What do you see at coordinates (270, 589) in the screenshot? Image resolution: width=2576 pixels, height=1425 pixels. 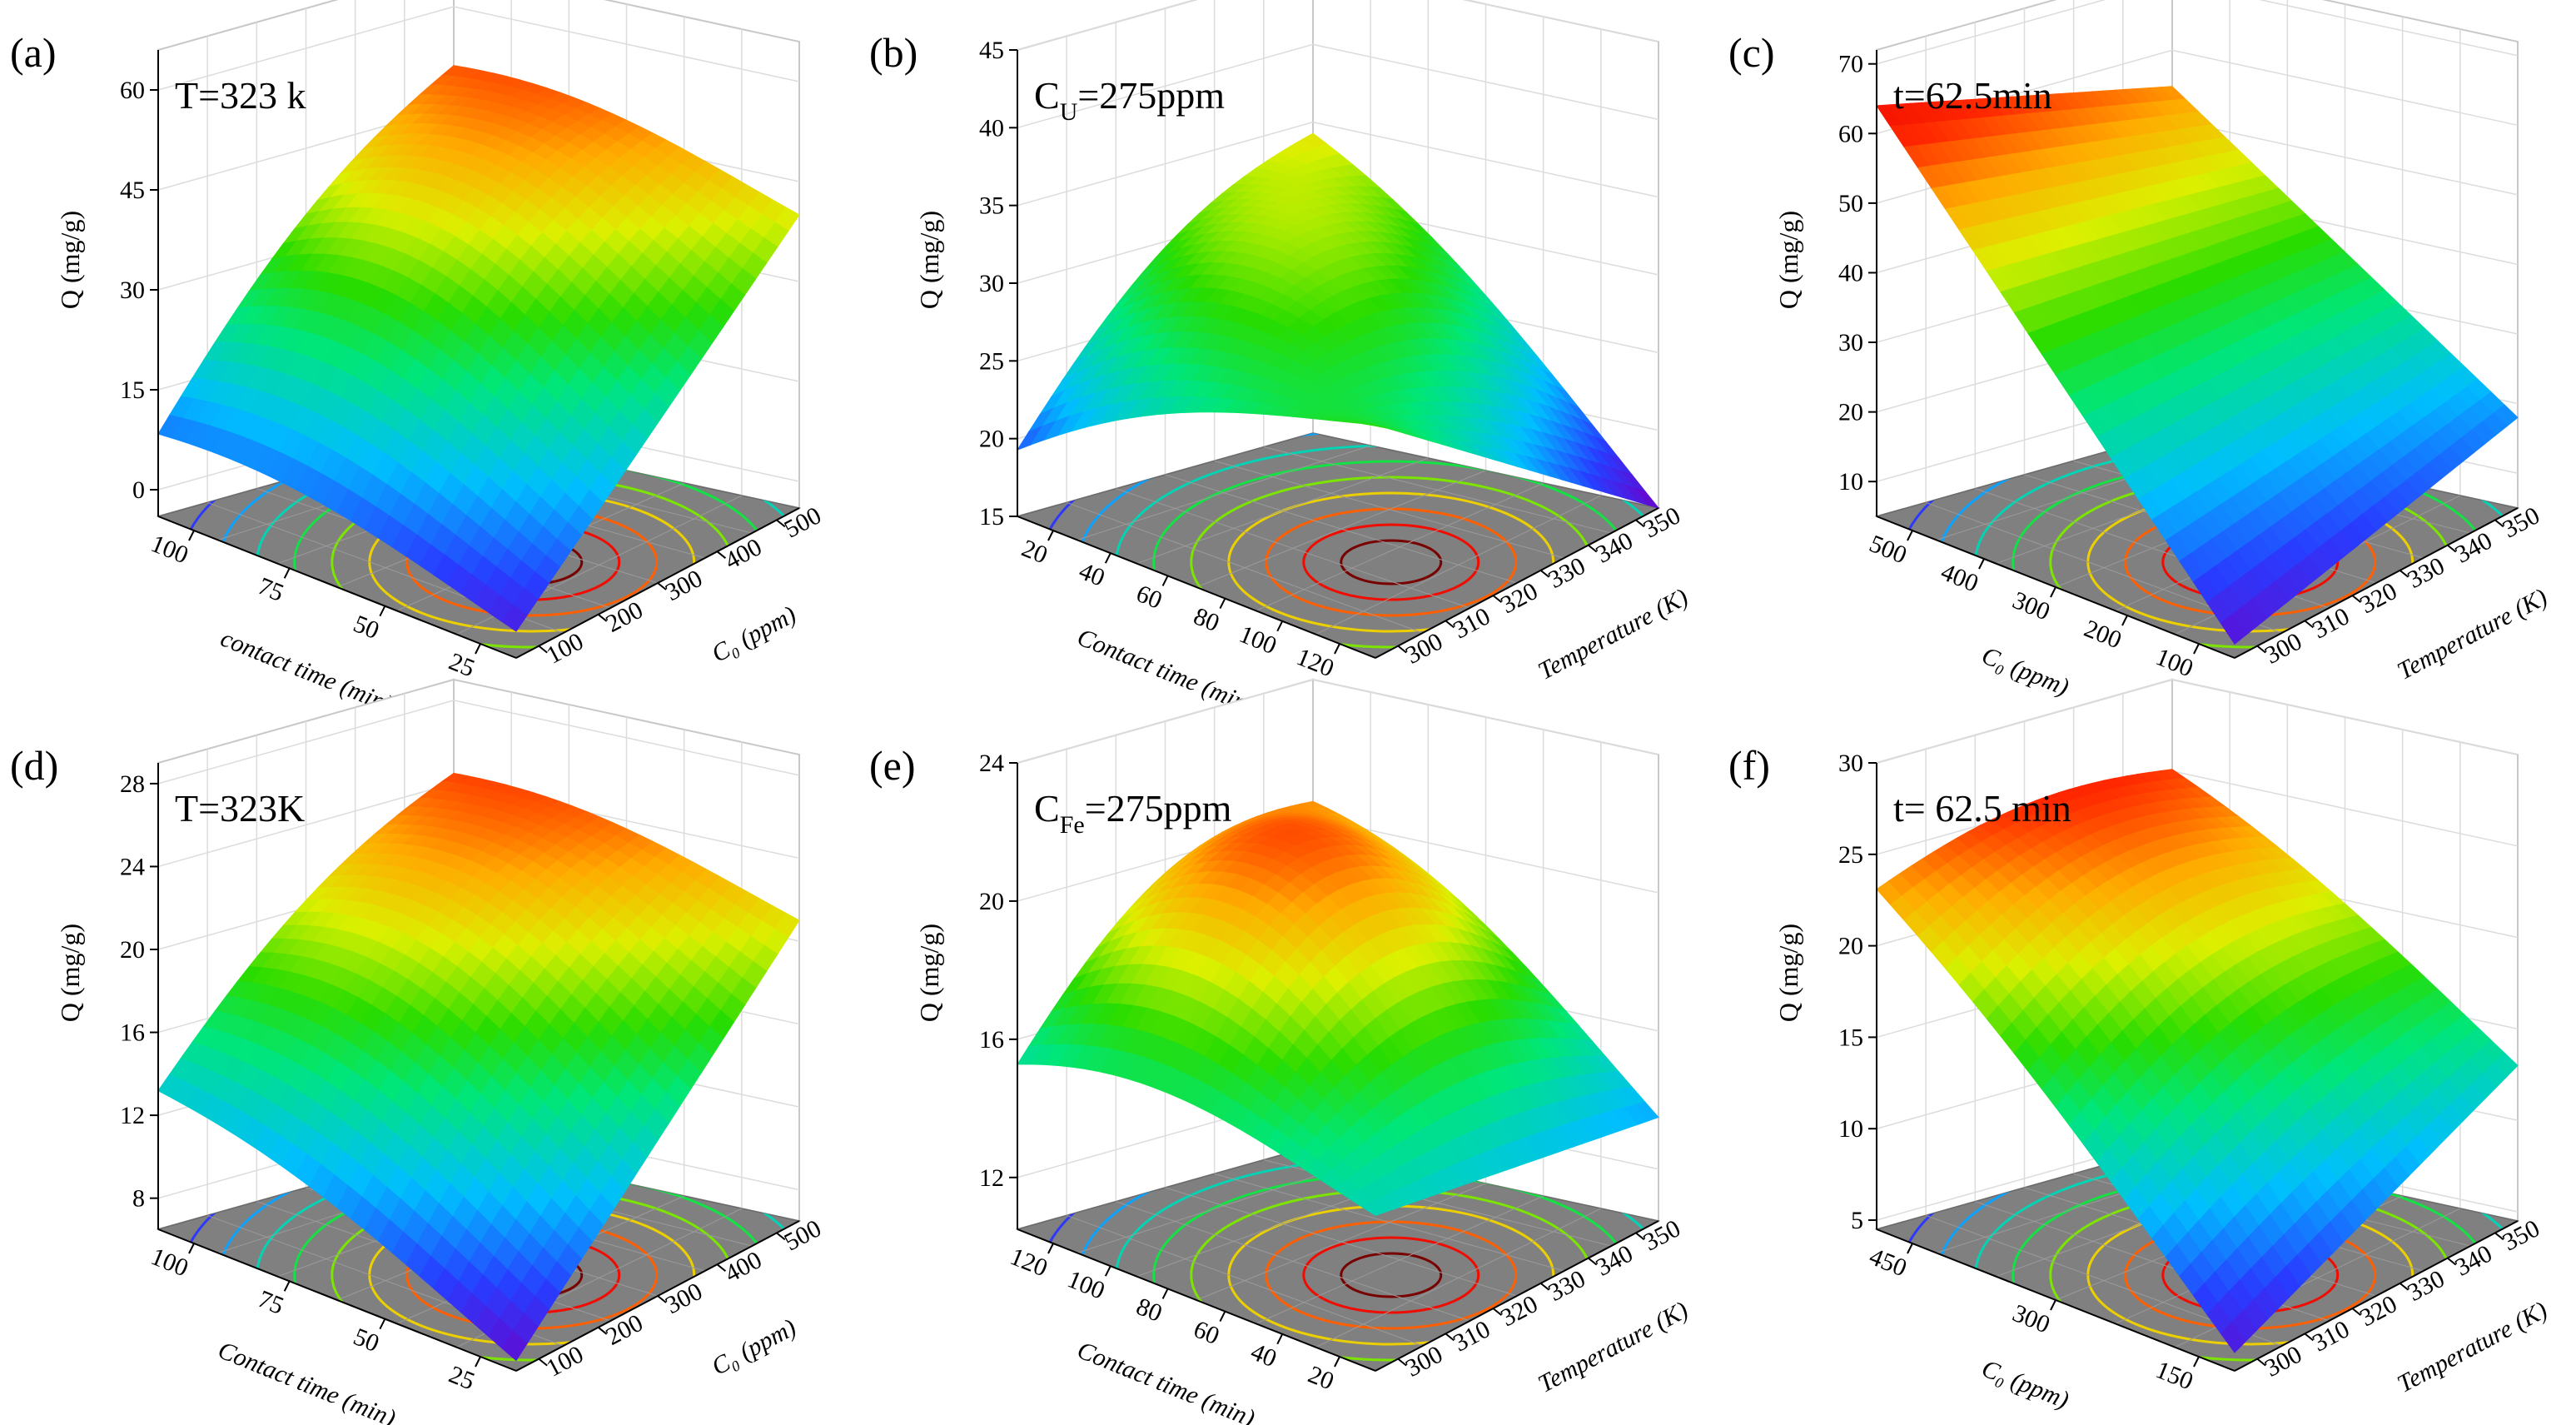 I see `x-tick-label: 75` at bounding box center [270, 589].